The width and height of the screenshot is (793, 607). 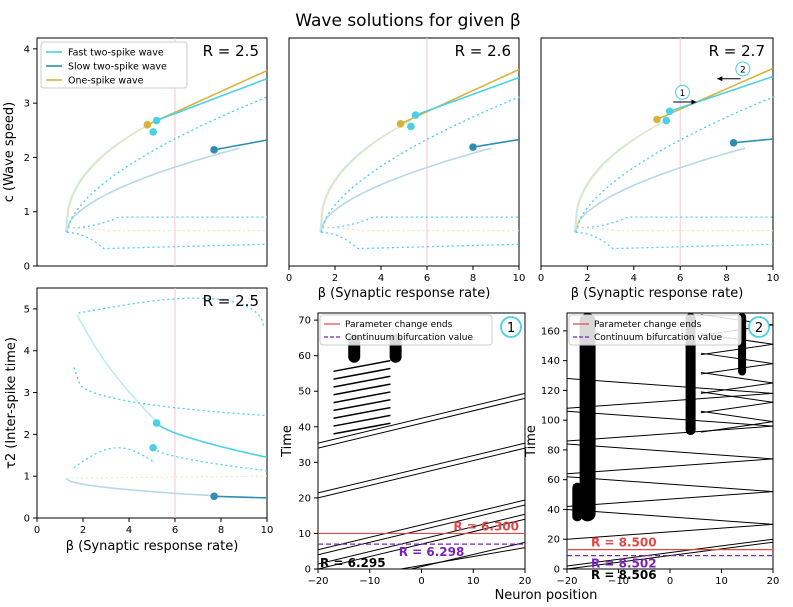 I want to click on fast-dotted-mid, so click(x=170, y=392).